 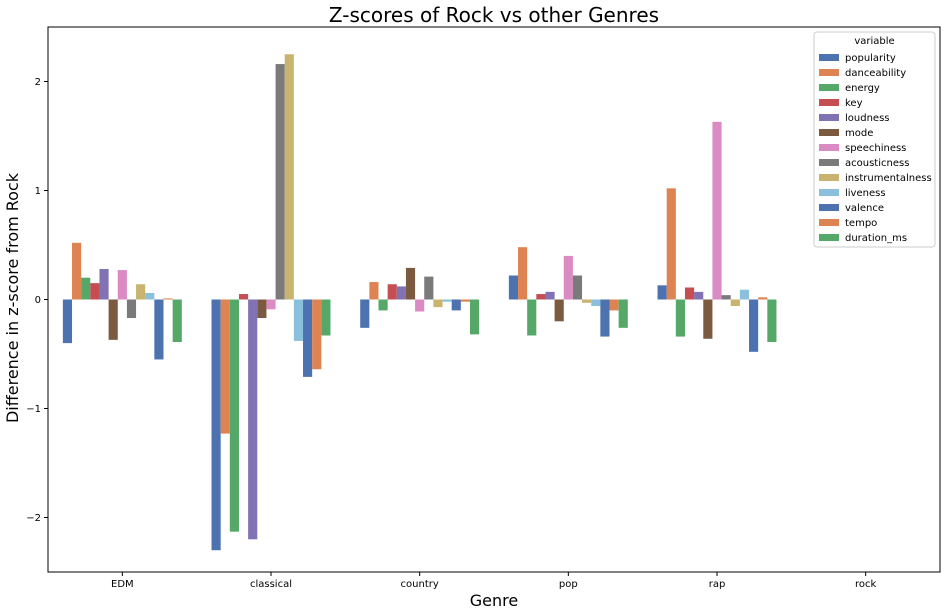 I want to click on bar-instrumentalness-country, so click(x=438, y=303).